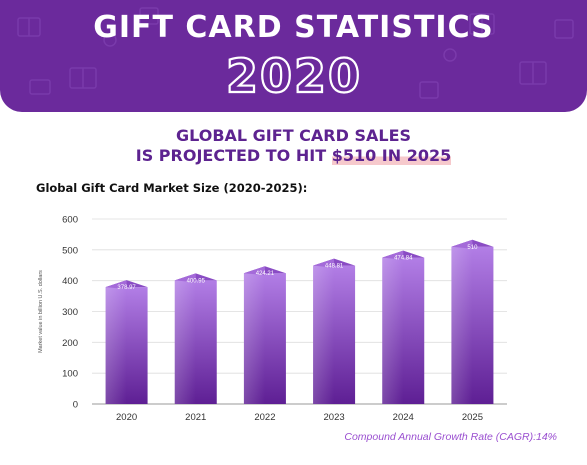 This screenshot has width=587, height=465. What do you see at coordinates (472, 248) in the screenshot?
I see `data-label: 510` at bounding box center [472, 248].